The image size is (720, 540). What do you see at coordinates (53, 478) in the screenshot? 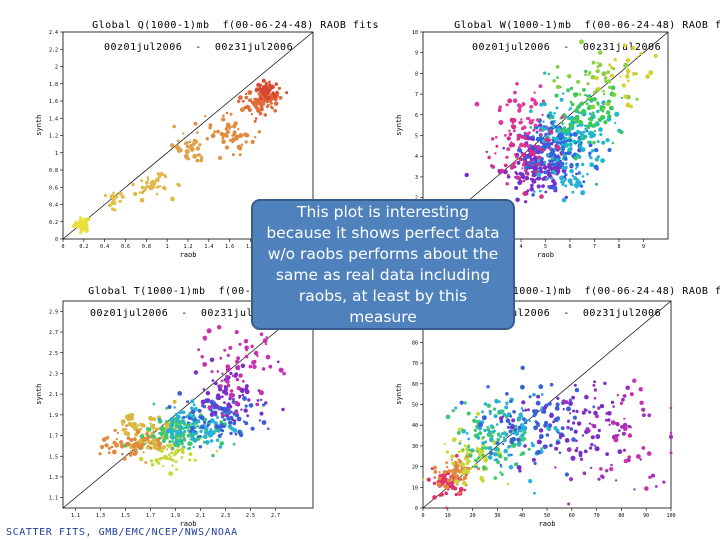
I see `y-tick-label: 1.3` at bounding box center [53, 478].